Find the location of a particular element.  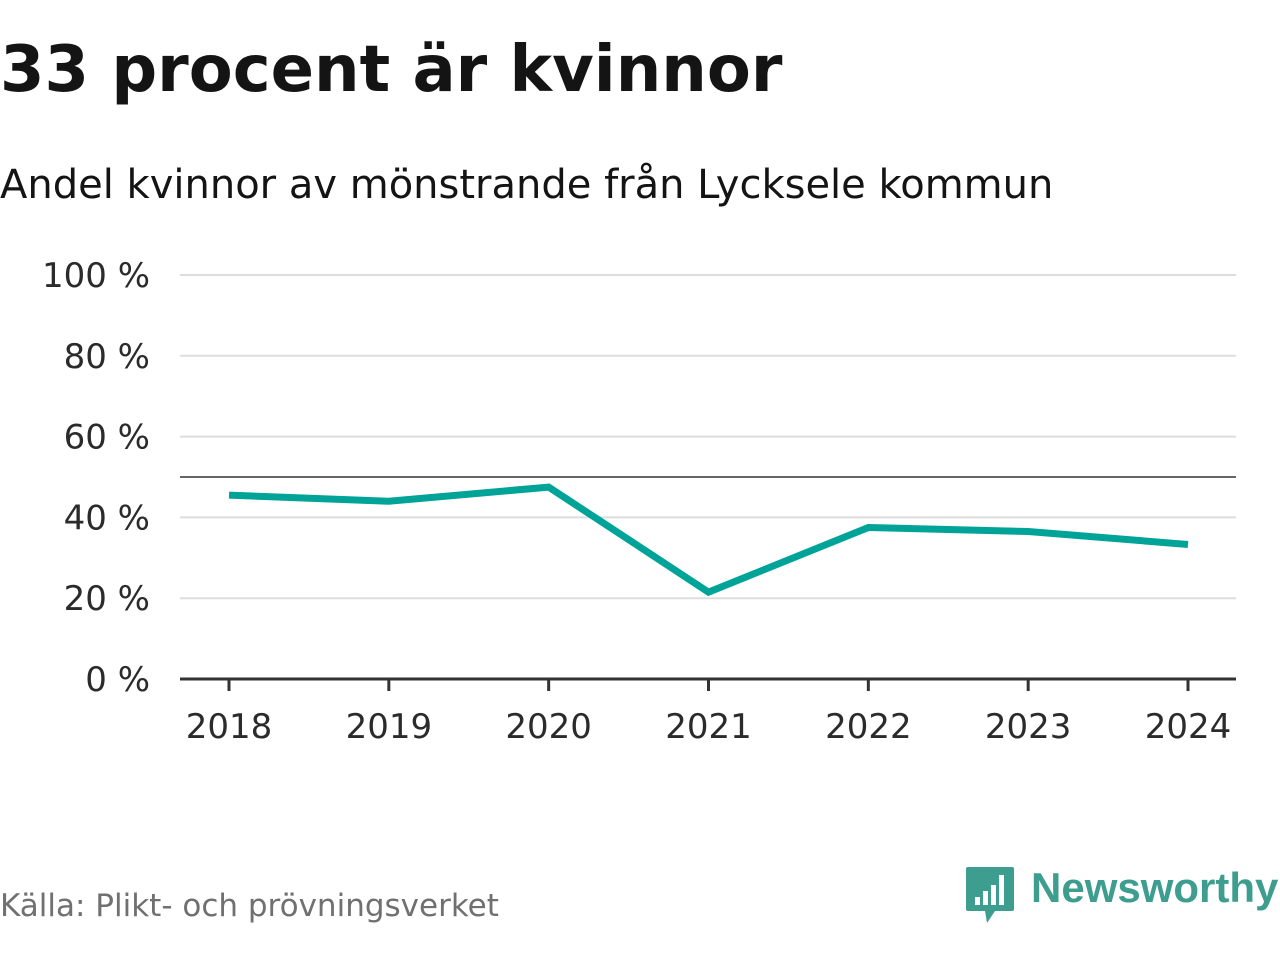

y-tick-label: 100 % is located at coordinates (96, 276).